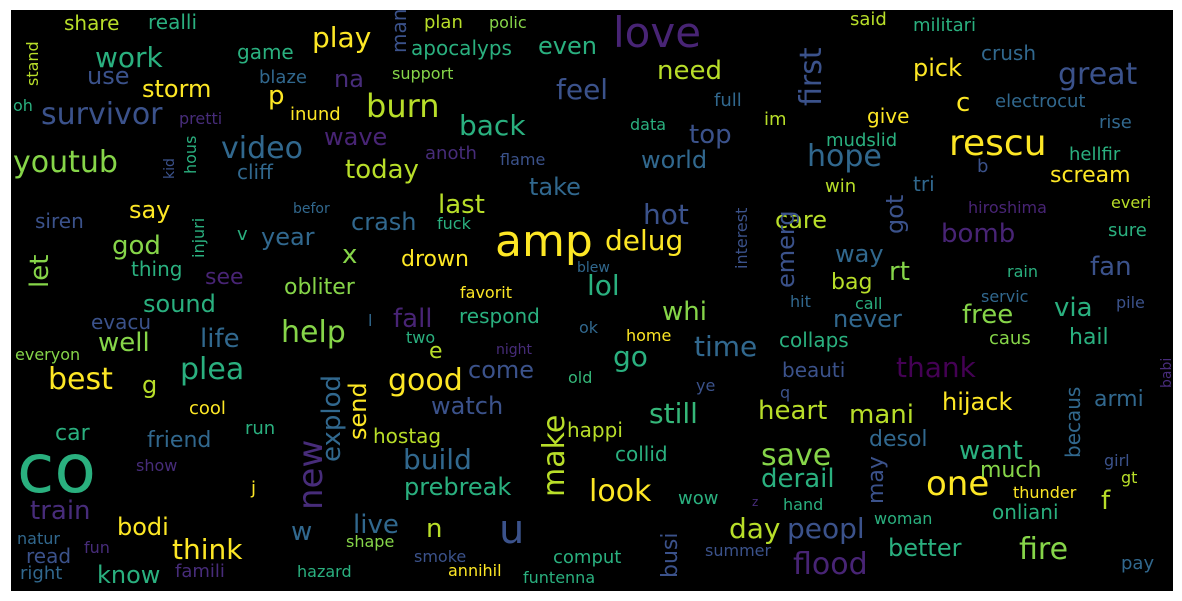  Describe the element at coordinates (587, 557) in the screenshot. I see `word: comput` at that location.